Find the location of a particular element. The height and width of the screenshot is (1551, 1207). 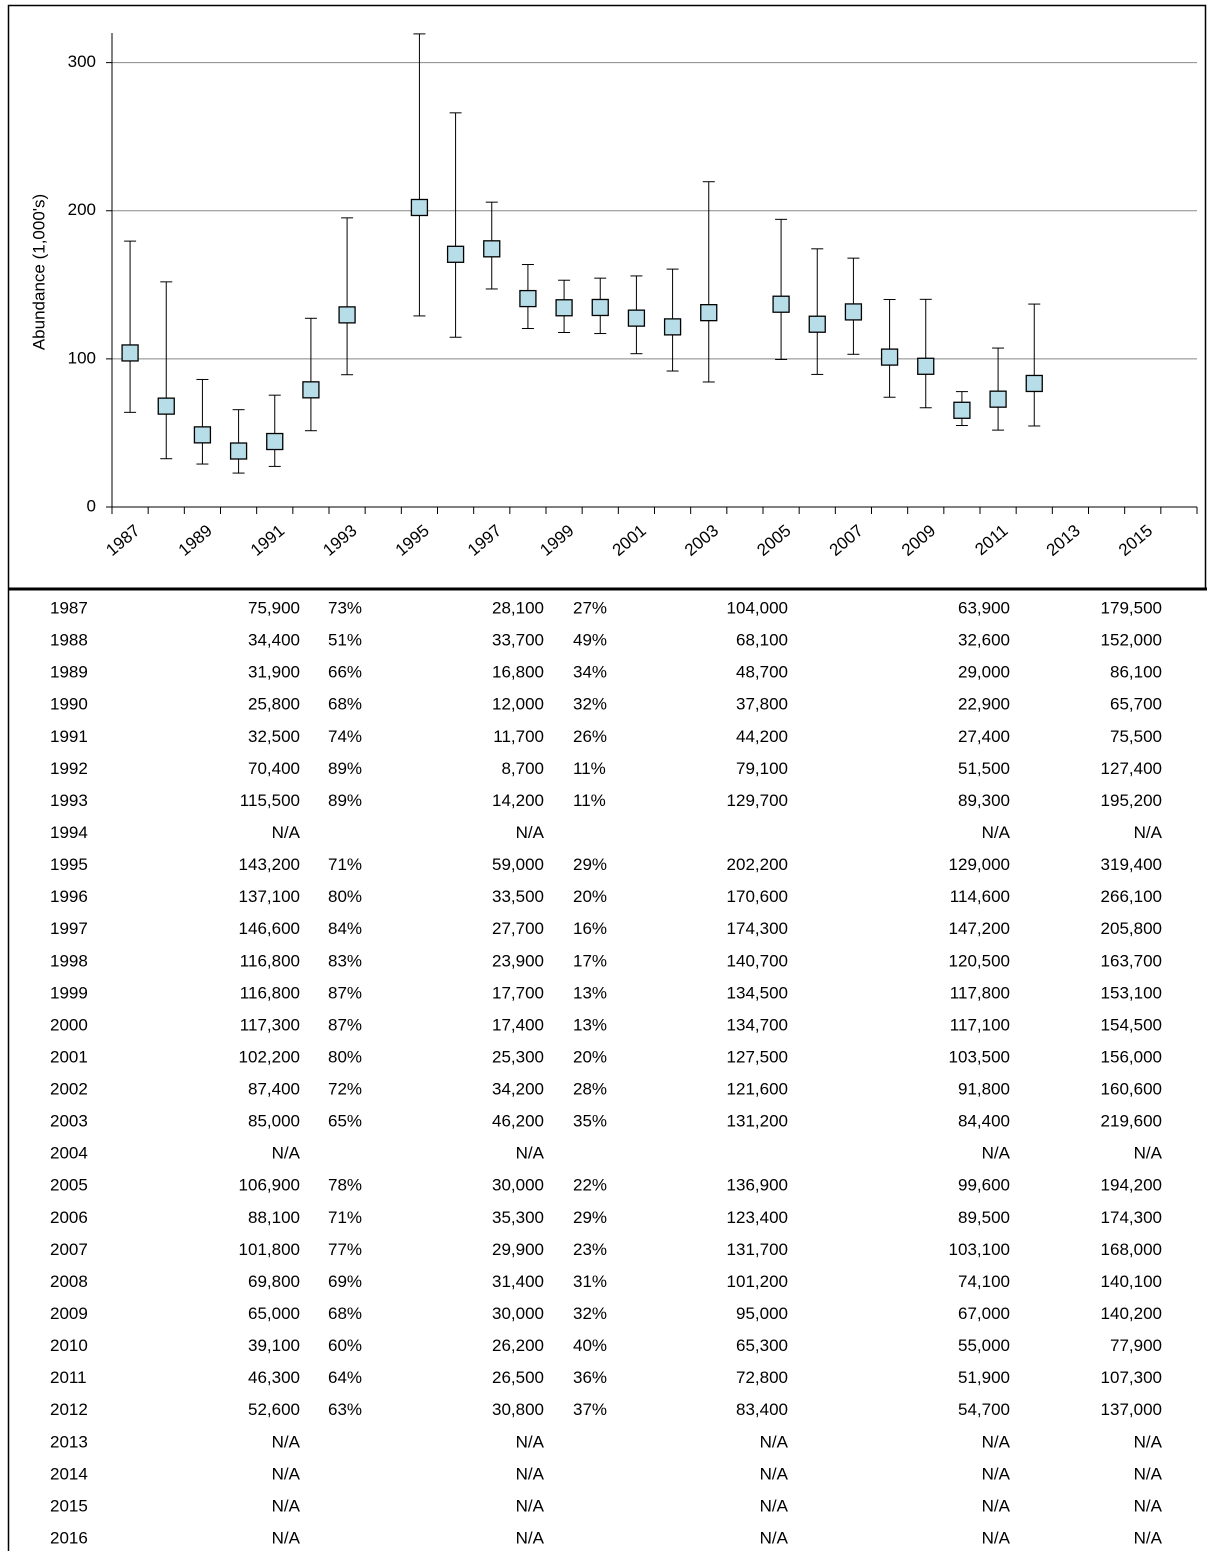

table-cell: 116,800 is located at coordinates (270, 960).